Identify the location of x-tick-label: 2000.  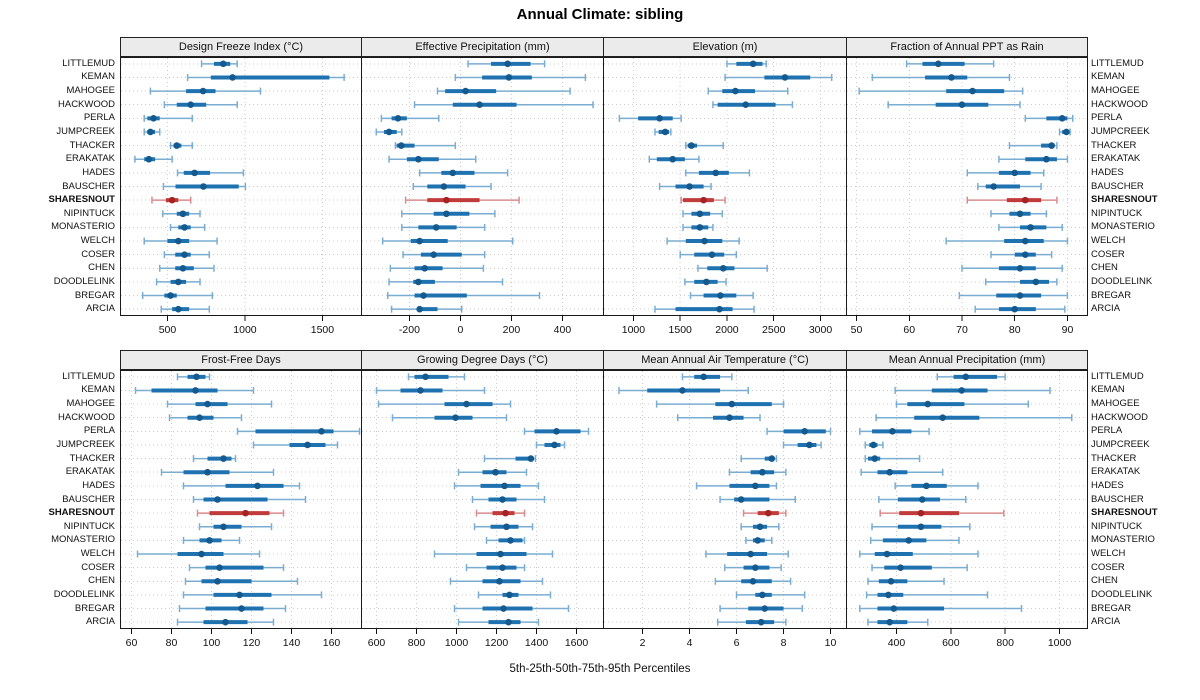
(727, 330).